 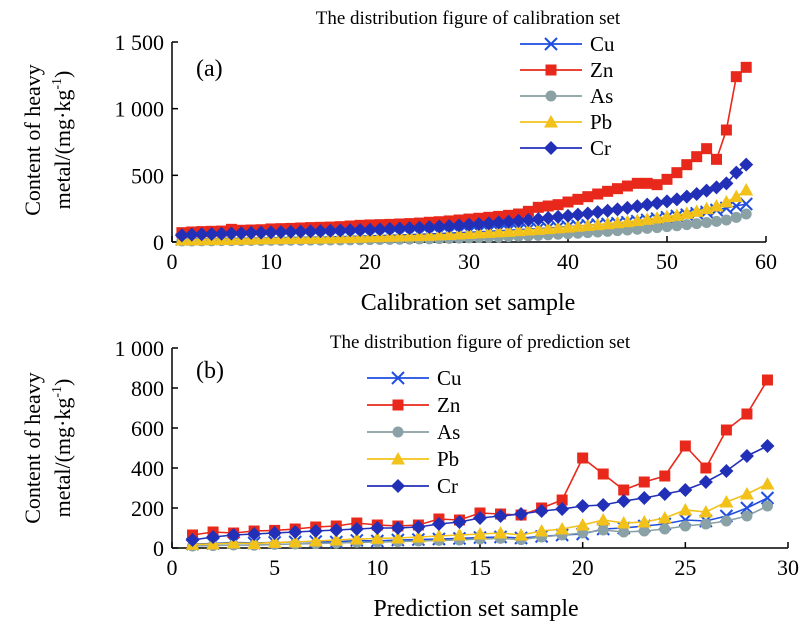 I want to click on panel-a-ytick-label: 0, so click(x=158, y=242).